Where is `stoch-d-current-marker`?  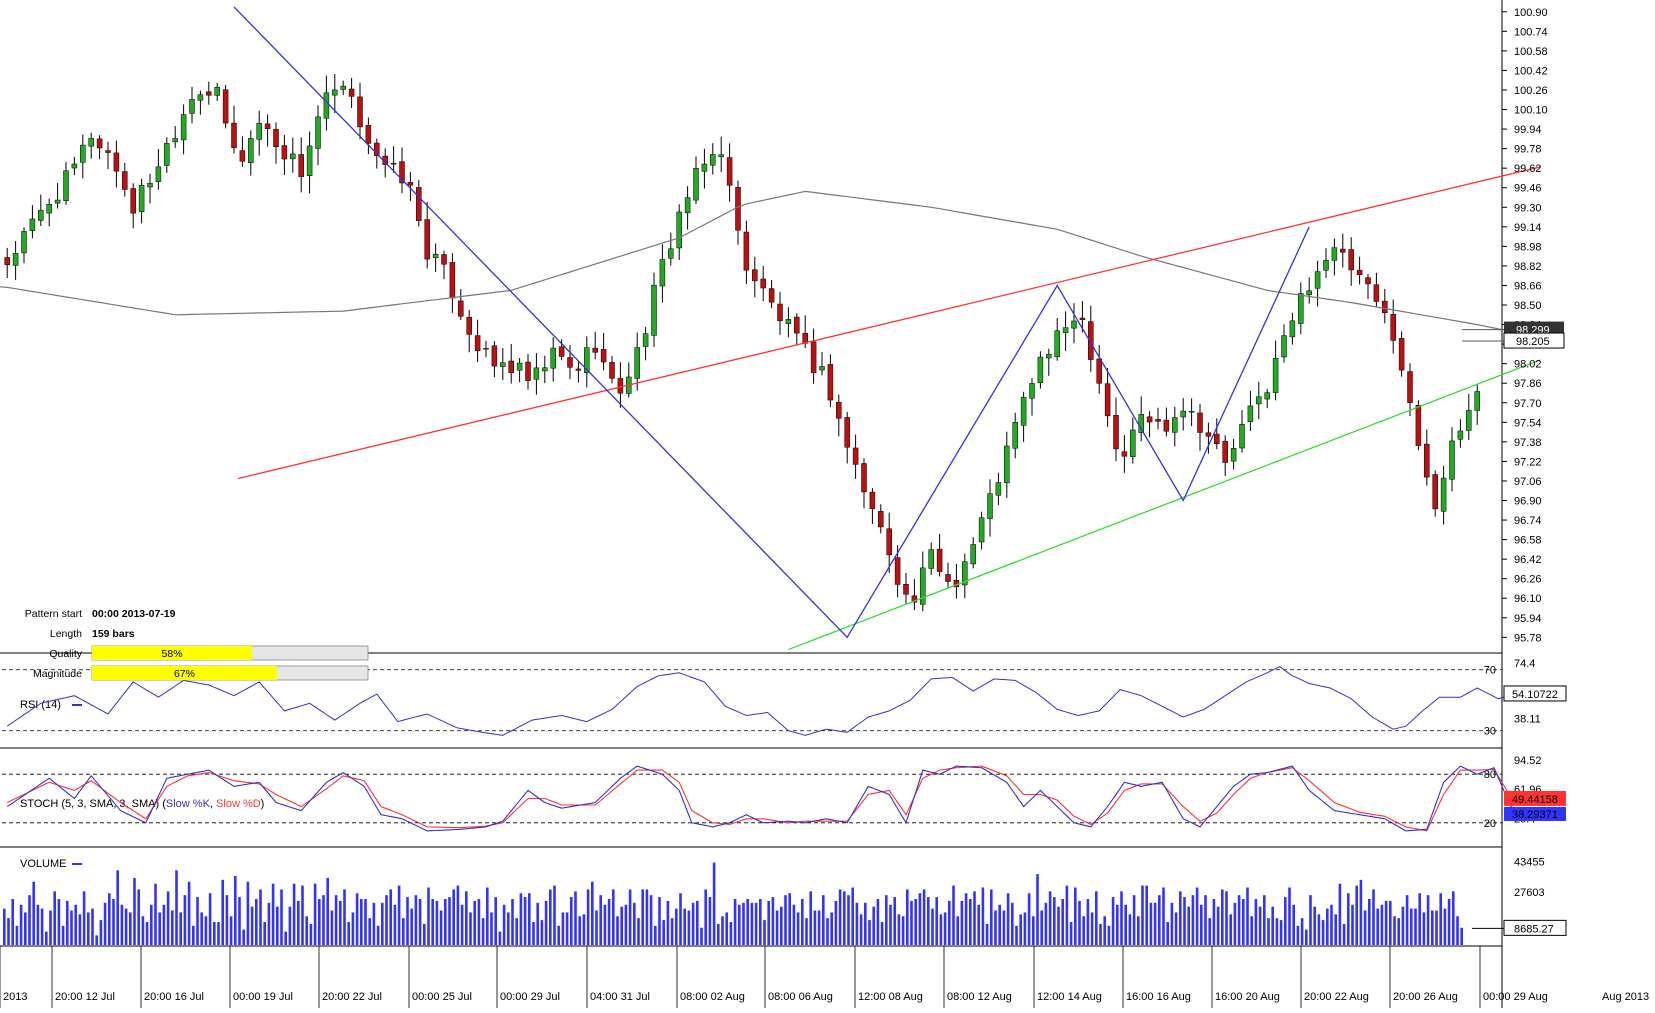
stoch-d-current-marker is located at coordinates (1535, 798).